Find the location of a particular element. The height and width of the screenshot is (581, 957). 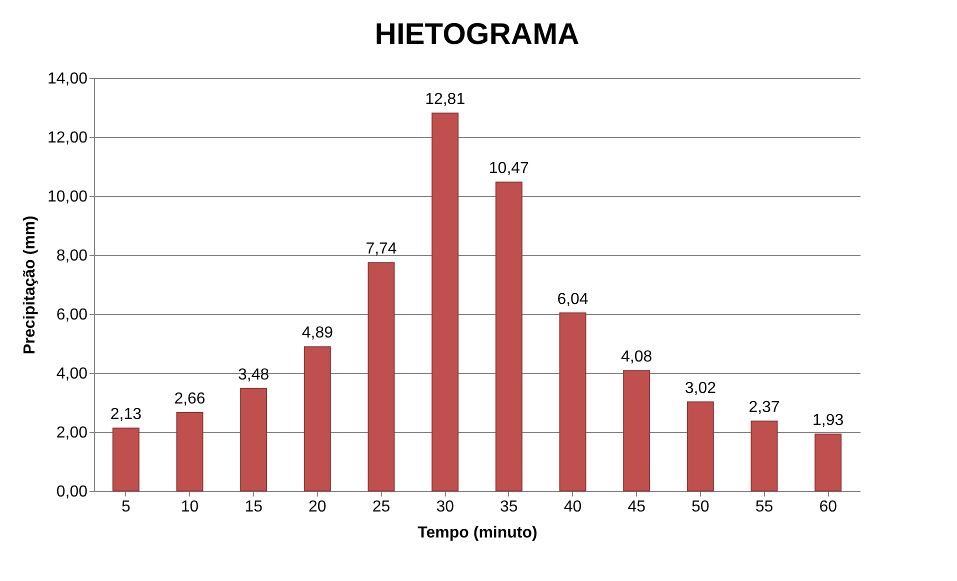

y-tick-label: 6,00 is located at coordinates (72, 315).